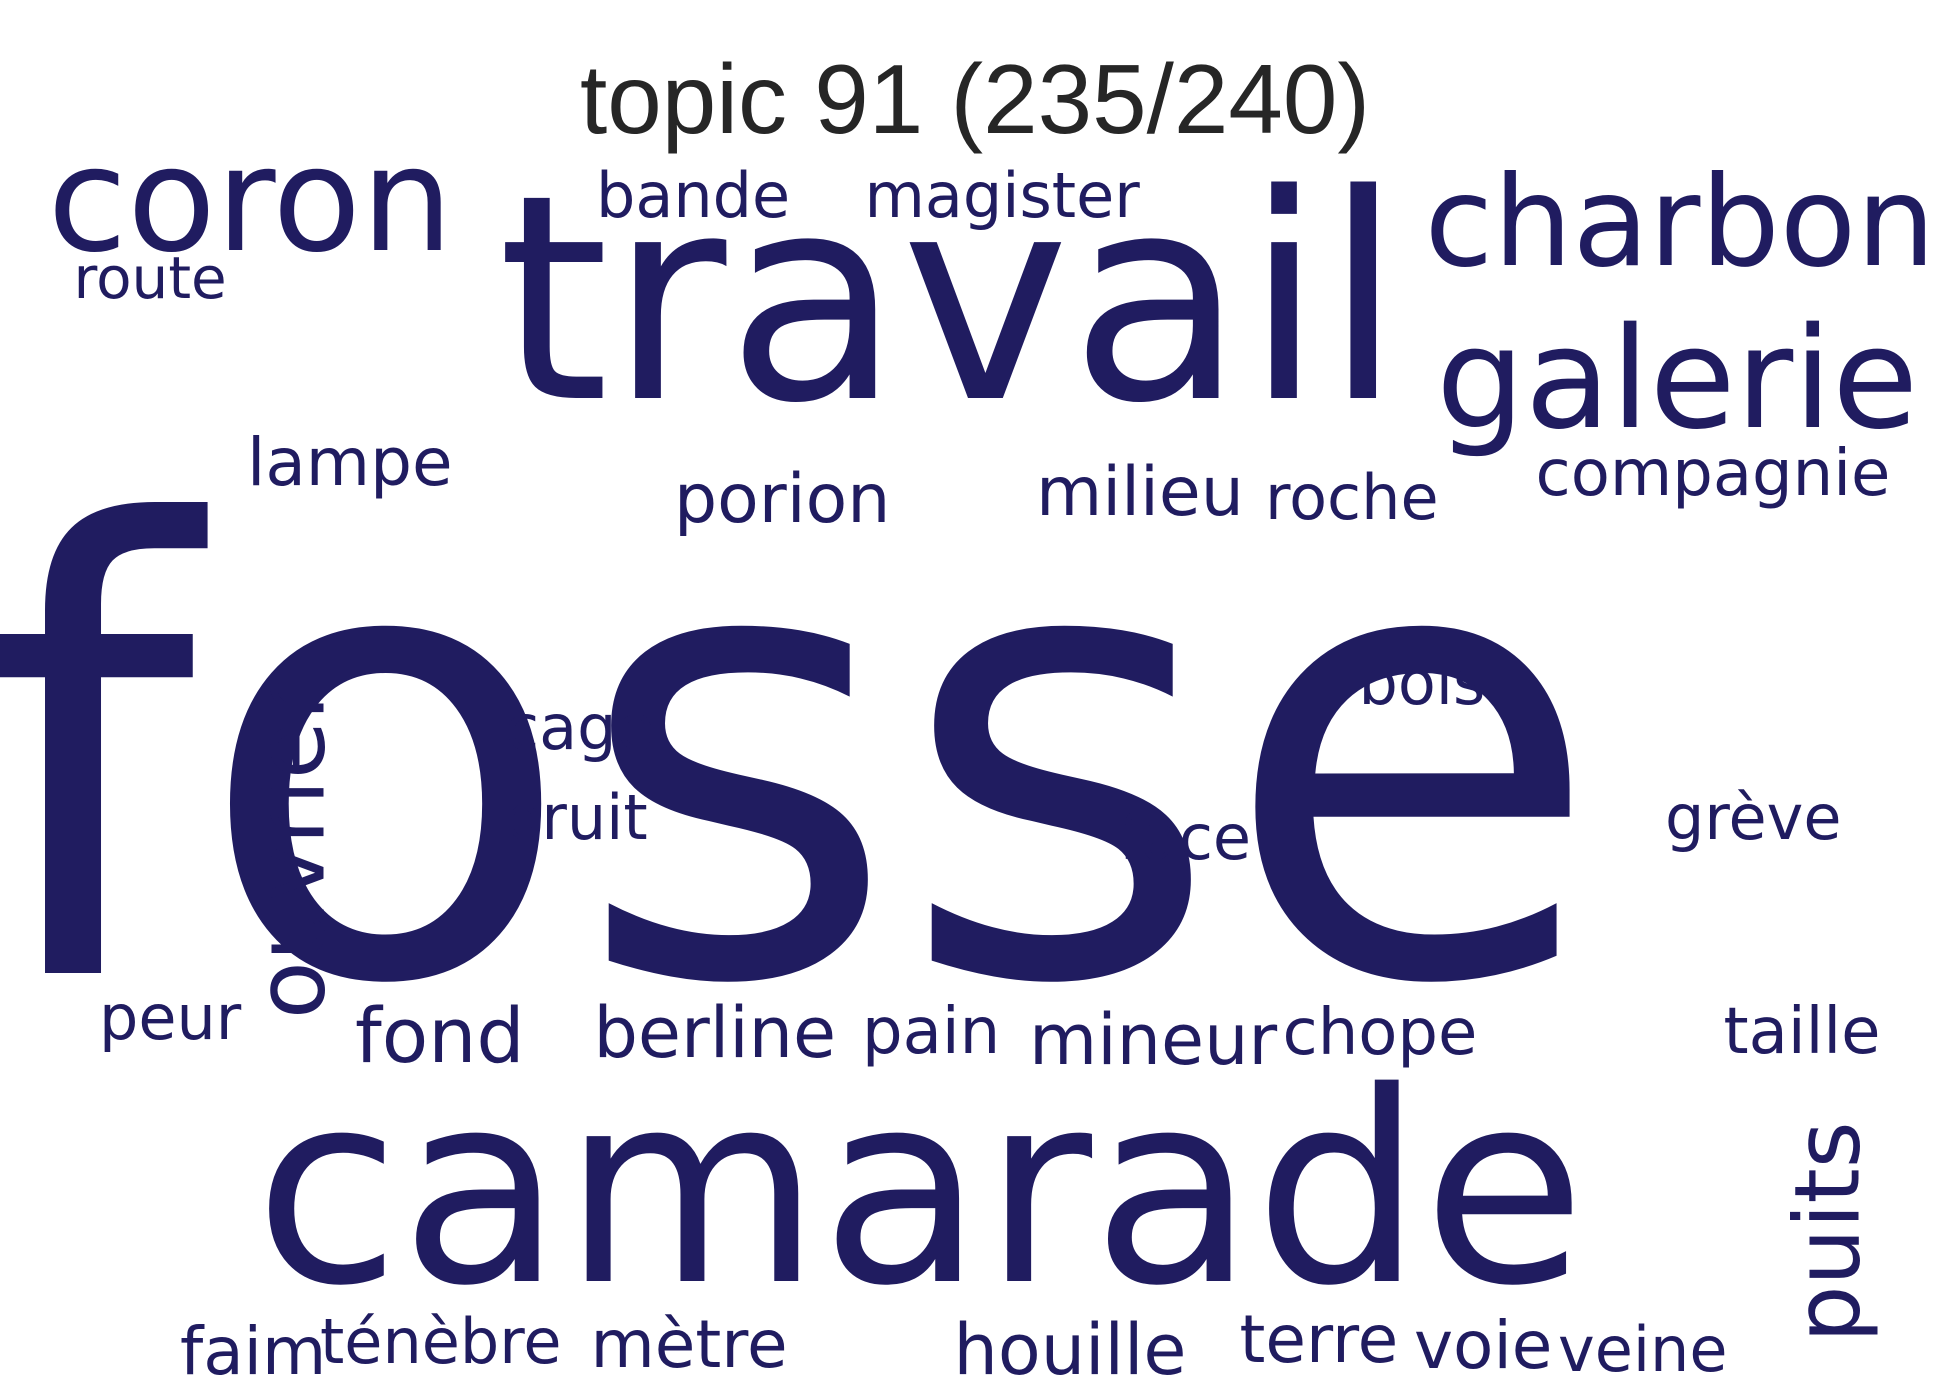  What do you see at coordinates (1802, 1032) in the screenshot?
I see `word-27: taille` at bounding box center [1802, 1032].